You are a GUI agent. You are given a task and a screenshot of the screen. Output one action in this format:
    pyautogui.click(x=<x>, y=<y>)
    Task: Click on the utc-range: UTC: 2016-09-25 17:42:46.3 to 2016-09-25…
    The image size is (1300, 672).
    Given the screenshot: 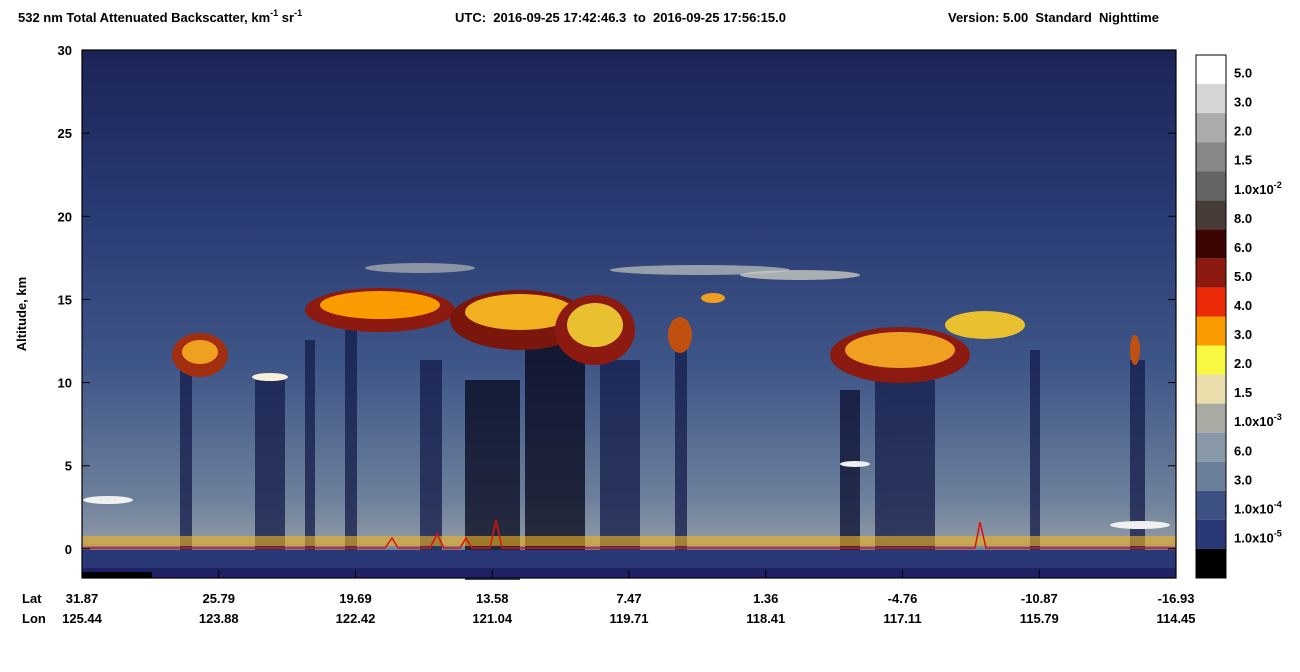 What is the action you would take?
    pyautogui.click(x=620, y=17)
    